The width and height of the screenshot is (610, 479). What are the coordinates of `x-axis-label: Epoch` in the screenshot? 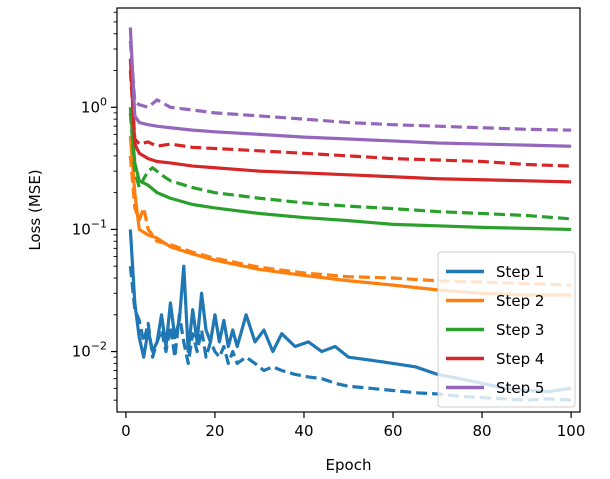 It's located at (349, 465).